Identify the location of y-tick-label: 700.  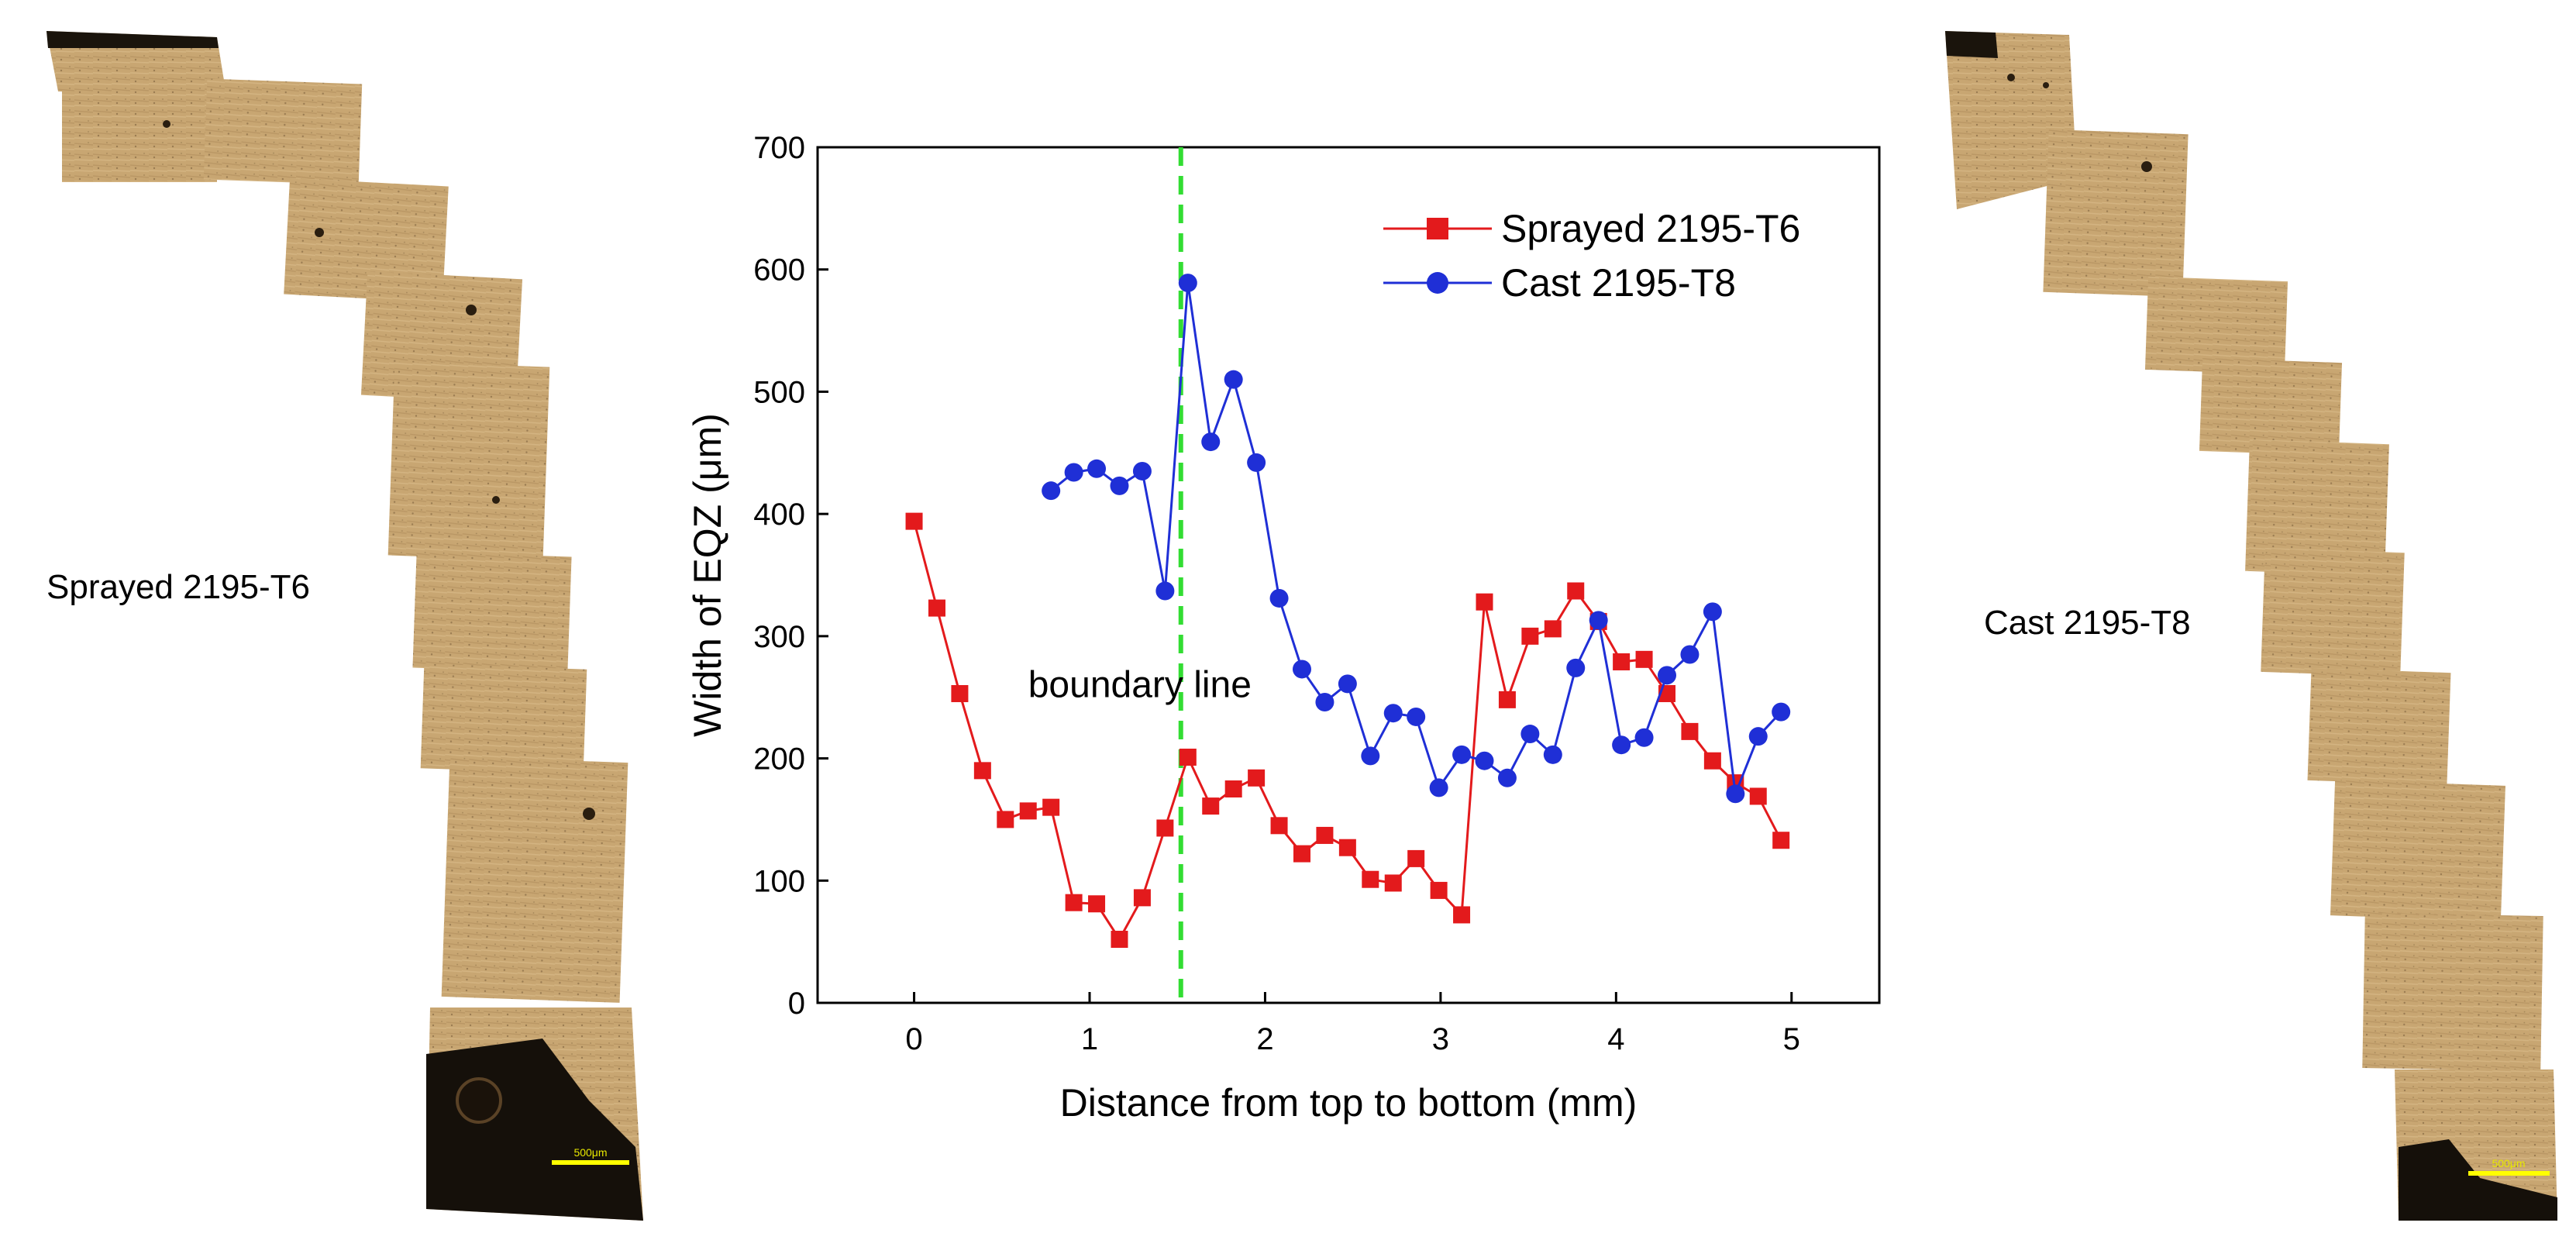
(779, 148).